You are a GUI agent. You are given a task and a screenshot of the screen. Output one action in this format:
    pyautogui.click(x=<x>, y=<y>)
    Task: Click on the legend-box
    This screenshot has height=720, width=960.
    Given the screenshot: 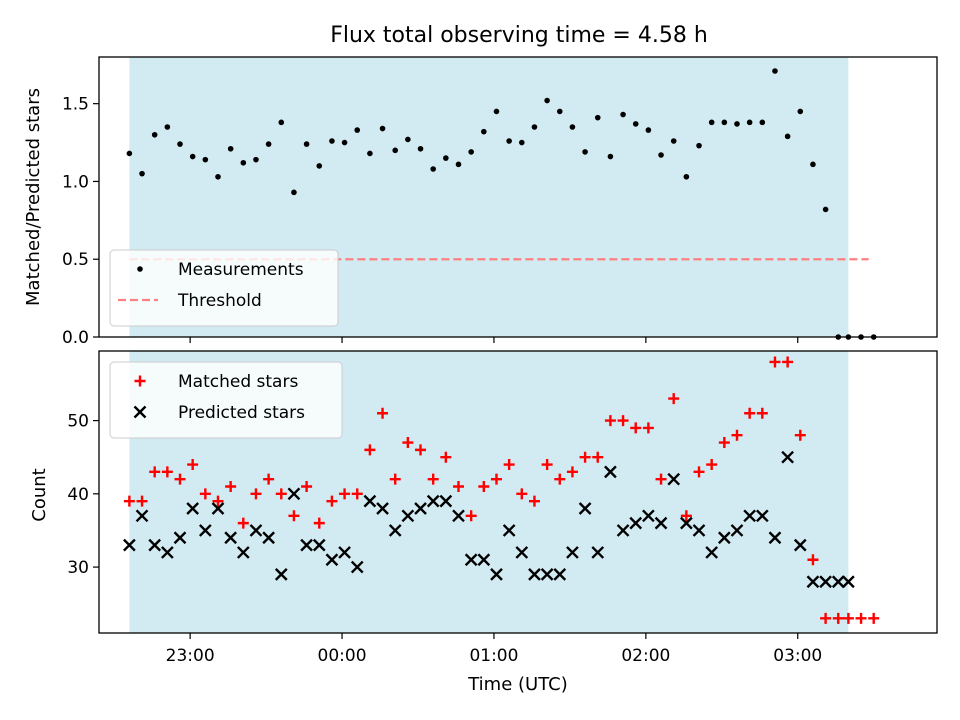 What is the action you would take?
    pyautogui.click(x=224, y=288)
    